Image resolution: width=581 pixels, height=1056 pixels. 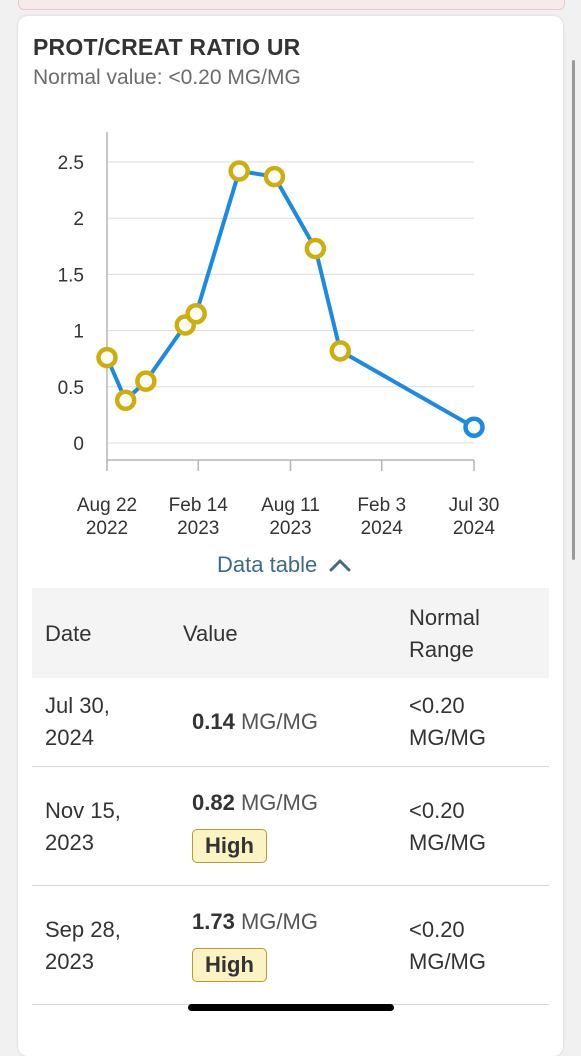 What do you see at coordinates (83, 810) in the screenshot?
I see `row-date-line1: Nov 15,` at bounding box center [83, 810].